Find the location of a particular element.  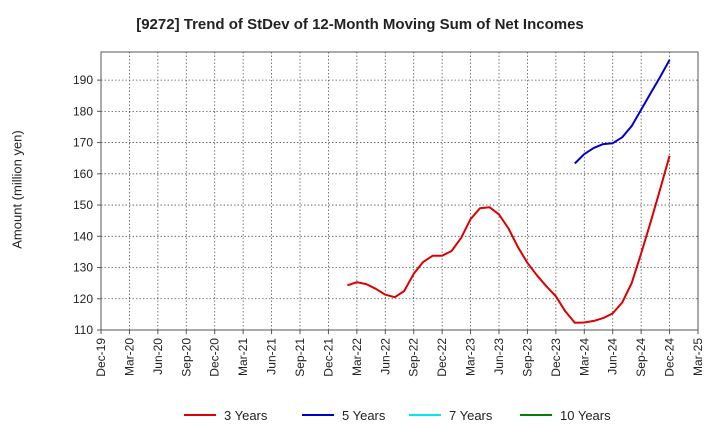

x-tick-label: Mar-21 is located at coordinates (243, 357).